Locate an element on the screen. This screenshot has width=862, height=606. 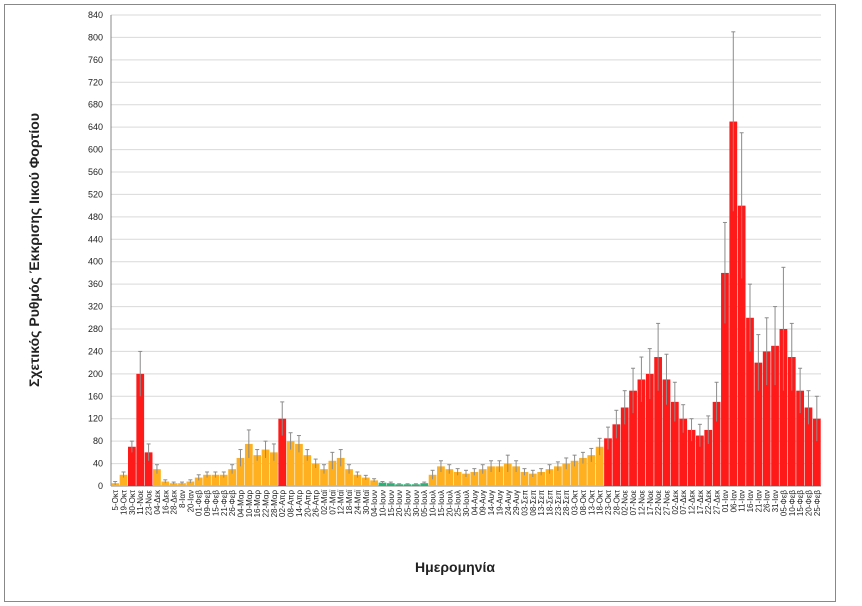
x-tick-label: 24-Μαϊ is located at coordinates (357, 502).